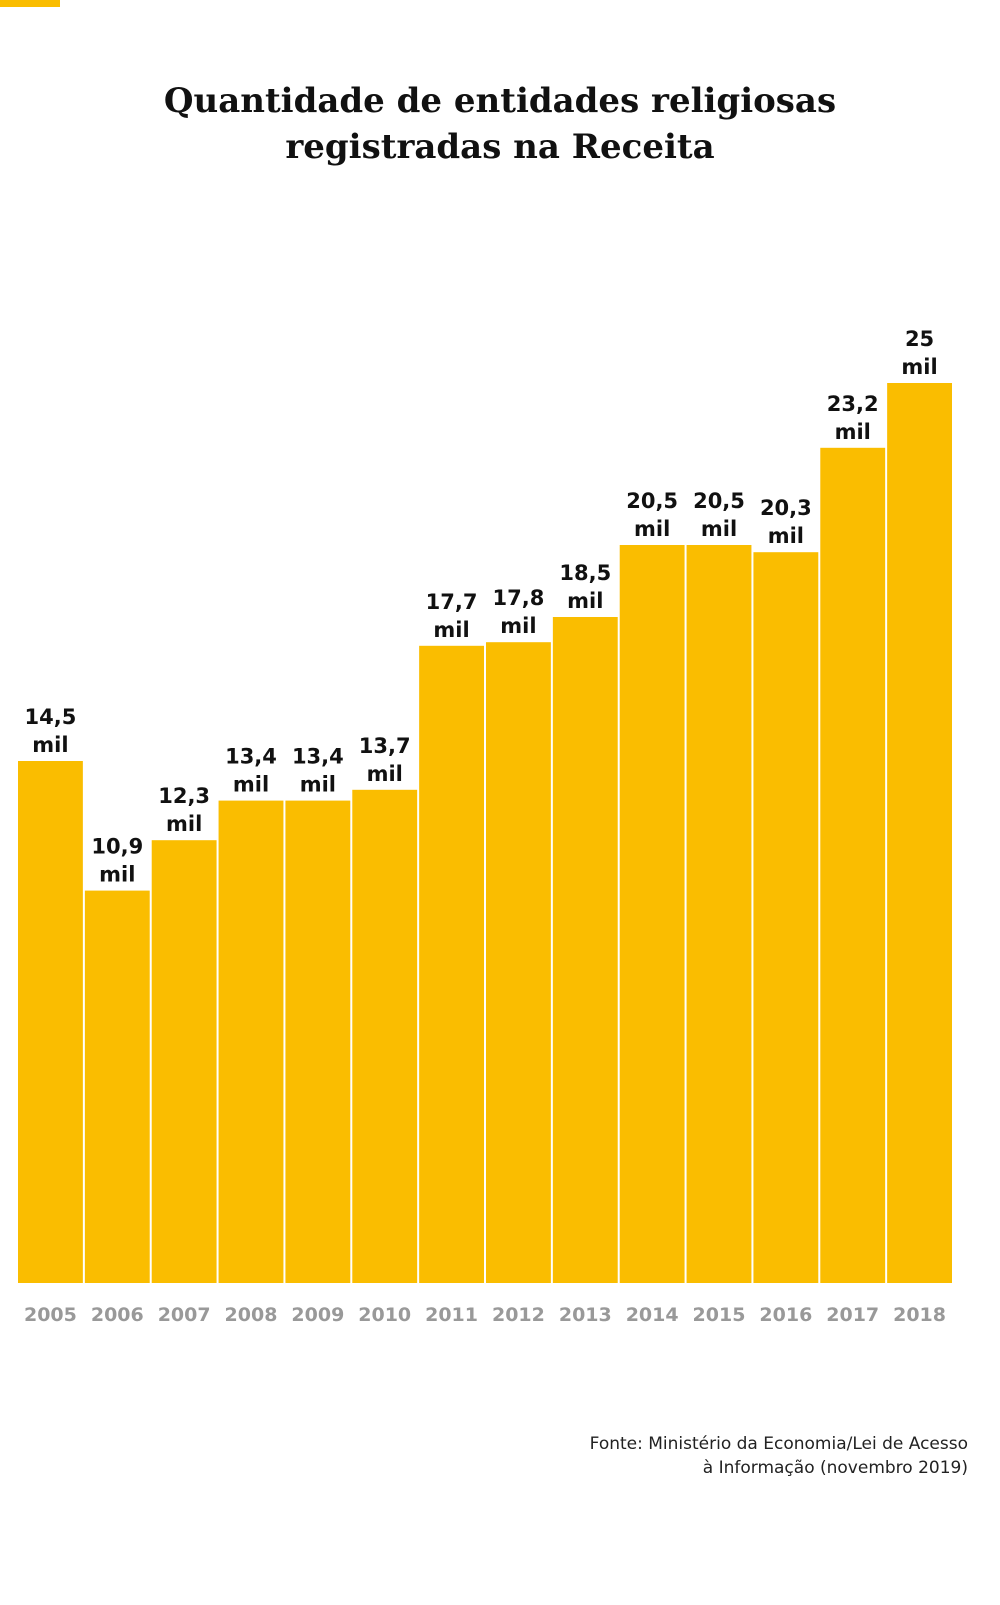 The image size is (1000, 1605). What do you see at coordinates (585, 573) in the screenshot?
I see `bar-value-label: 18,5` at bounding box center [585, 573].